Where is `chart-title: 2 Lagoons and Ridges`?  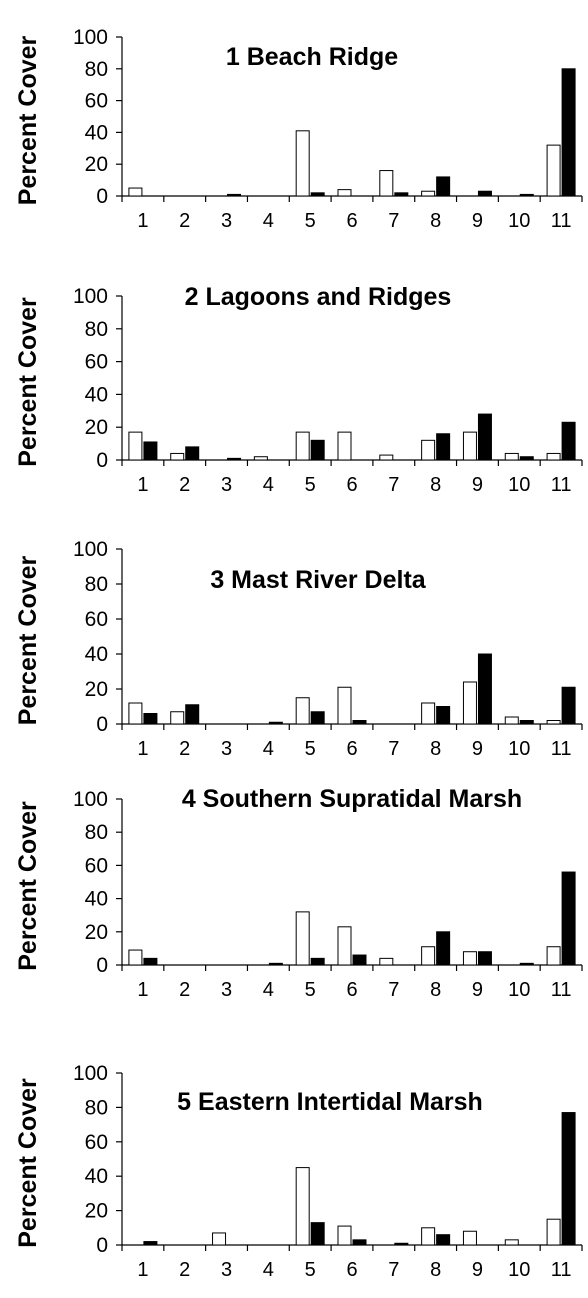 chart-title: 2 Lagoons and Ridges is located at coordinates (318, 297).